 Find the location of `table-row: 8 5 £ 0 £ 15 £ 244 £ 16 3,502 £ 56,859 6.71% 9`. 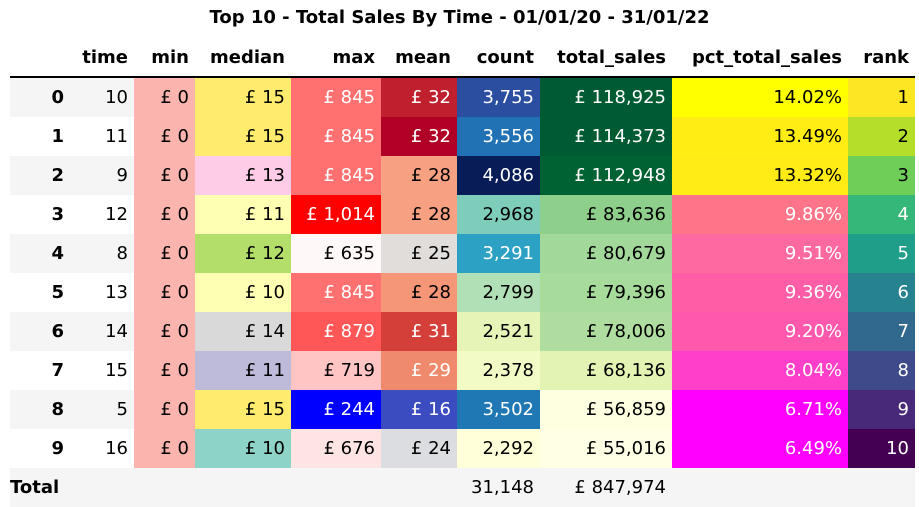

table-row: 8 5 £ 0 £ 15 £ 244 £ 16 3,502 £ 56,859 6.71% 9 is located at coordinates (462, 409).